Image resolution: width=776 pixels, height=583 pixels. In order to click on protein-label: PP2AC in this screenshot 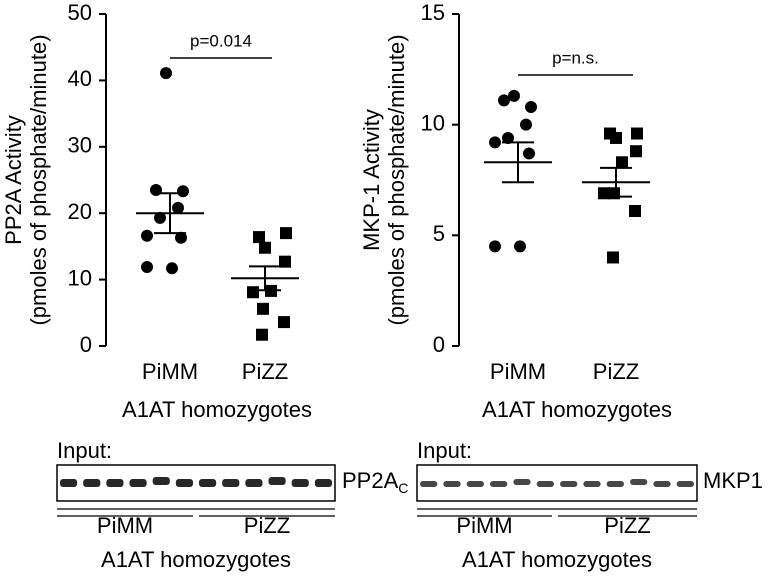, I will do `click(375, 482)`.